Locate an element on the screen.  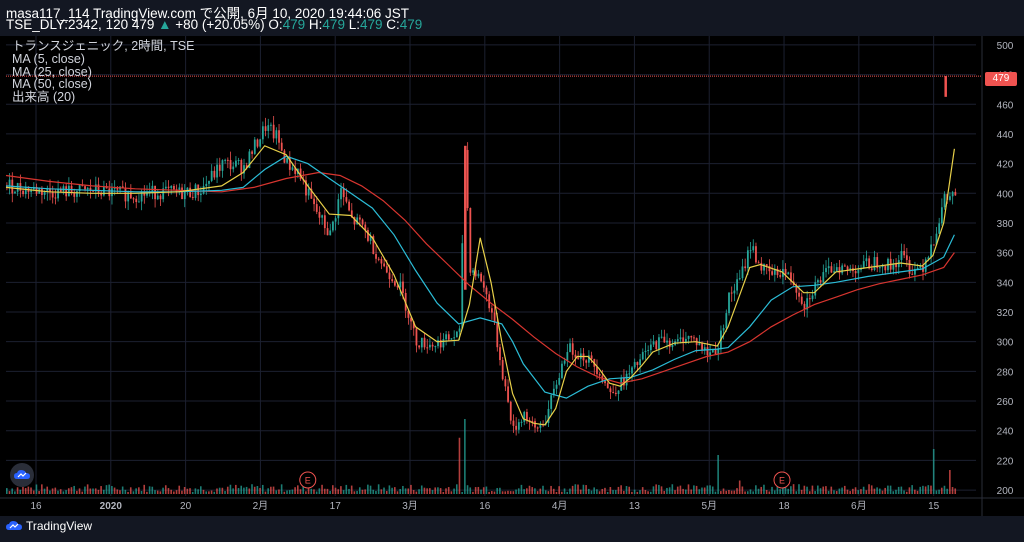
earnings-marker-label: E is located at coordinates (782, 481).